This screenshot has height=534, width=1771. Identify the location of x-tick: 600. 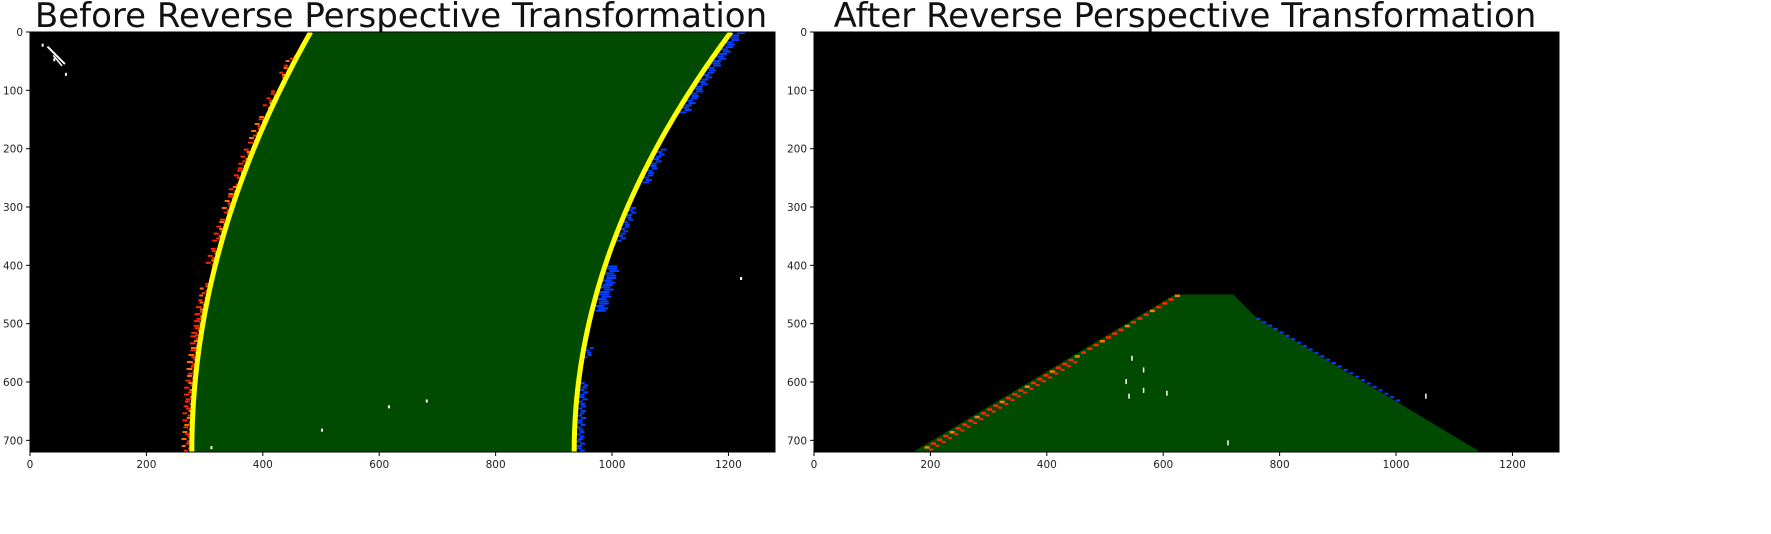
(379, 461).